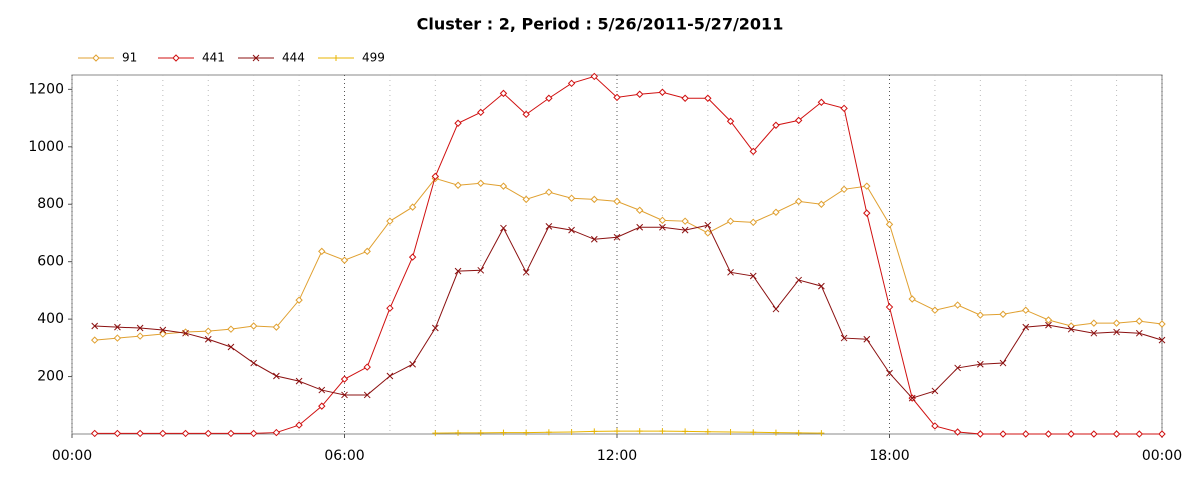 The height and width of the screenshot is (480, 1200). I want to click on y-tick-label: 400, so click(50, 319).